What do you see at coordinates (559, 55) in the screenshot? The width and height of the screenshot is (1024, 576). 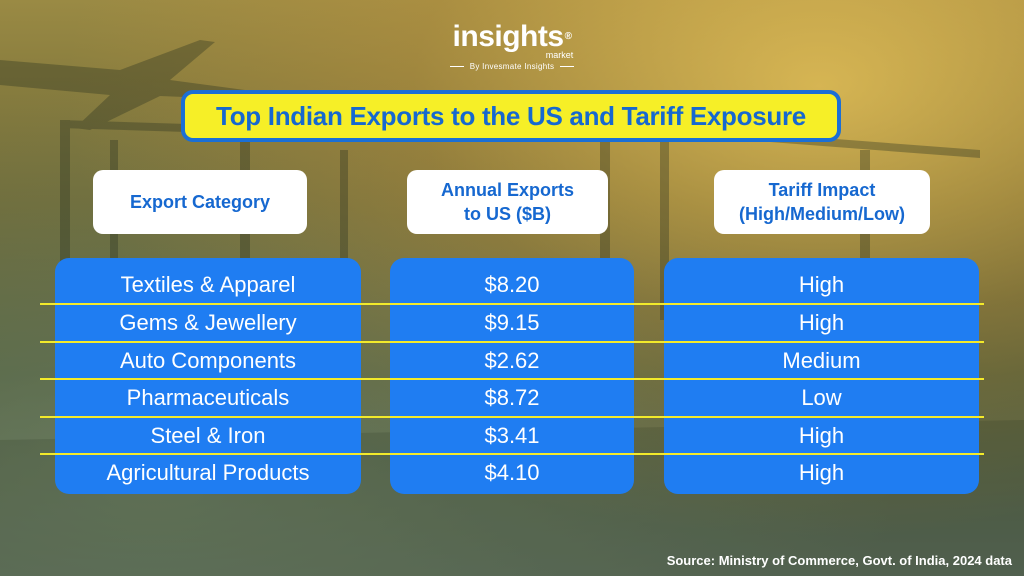 I see `brand-sub: market` at bounding box center [559, 55].